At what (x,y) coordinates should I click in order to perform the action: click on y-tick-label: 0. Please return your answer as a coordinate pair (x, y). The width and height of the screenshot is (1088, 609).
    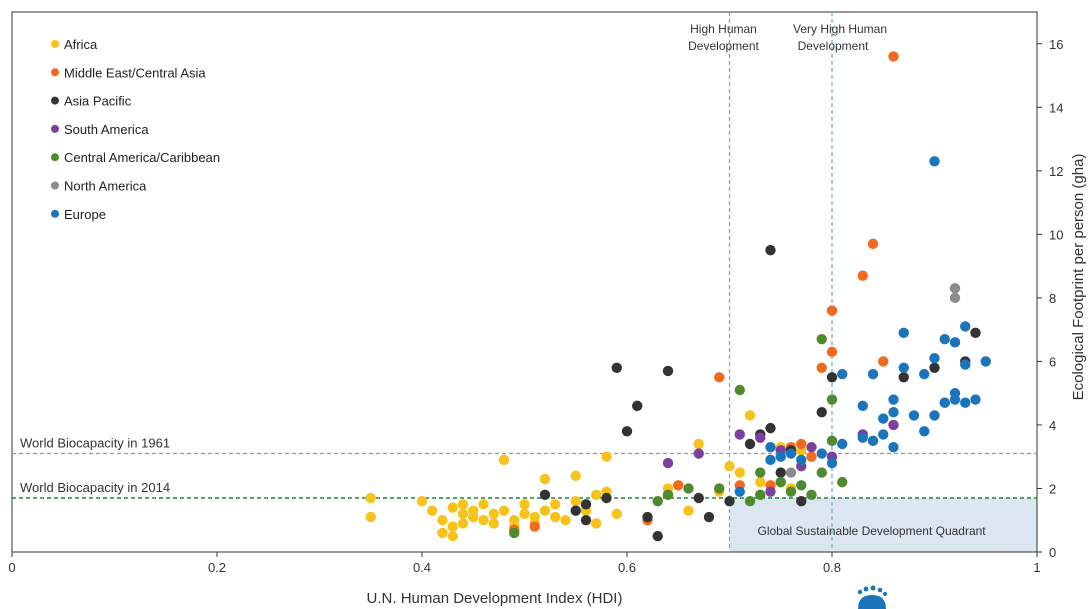
    Looking at the image, I should click on (1052, 552).